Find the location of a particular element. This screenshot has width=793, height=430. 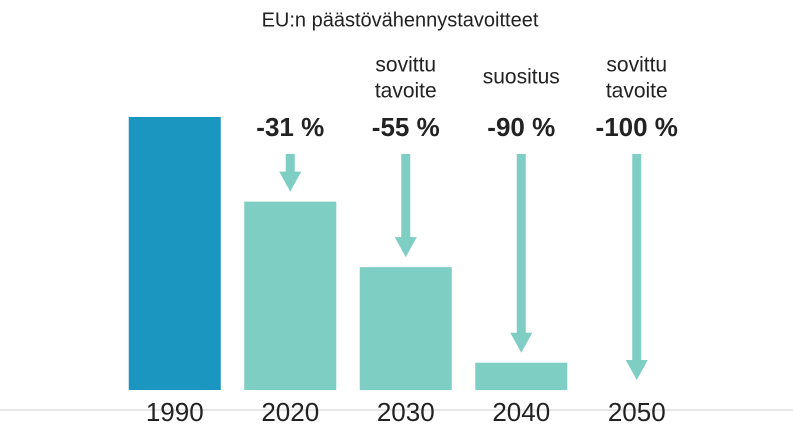

x-tick-label: 2050 is located at coordinates (637, 412).